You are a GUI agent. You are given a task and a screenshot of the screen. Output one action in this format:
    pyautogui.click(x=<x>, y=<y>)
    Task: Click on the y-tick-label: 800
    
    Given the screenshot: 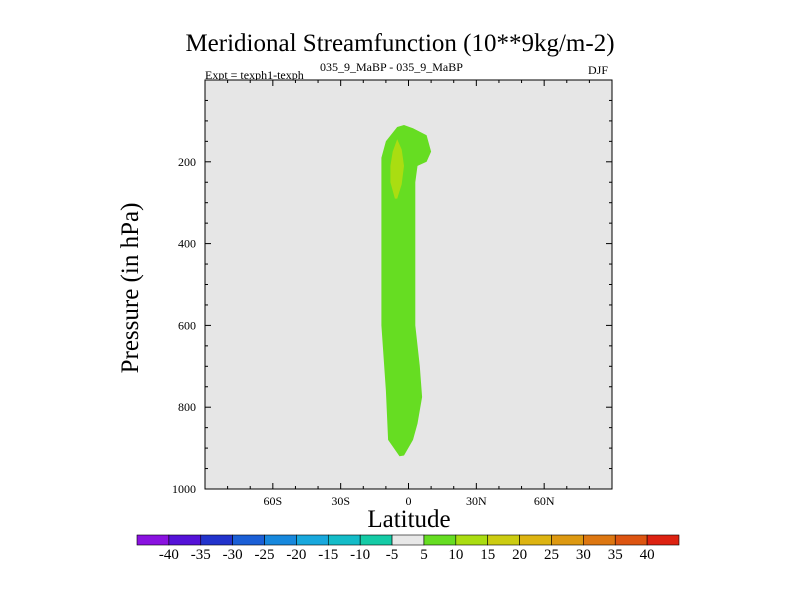 What is the action you would take?
    pyautogui.click(x=187, y=407)
    